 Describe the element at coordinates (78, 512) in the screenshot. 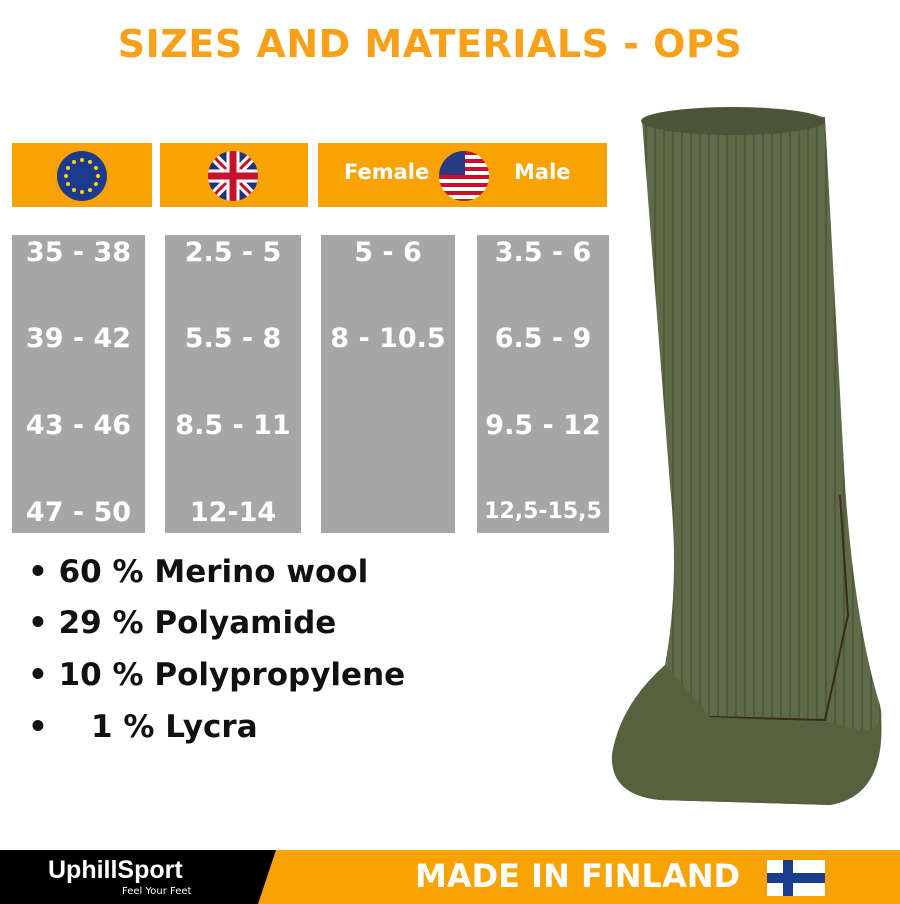

I see `size-cell: 47 - 50` at that location.